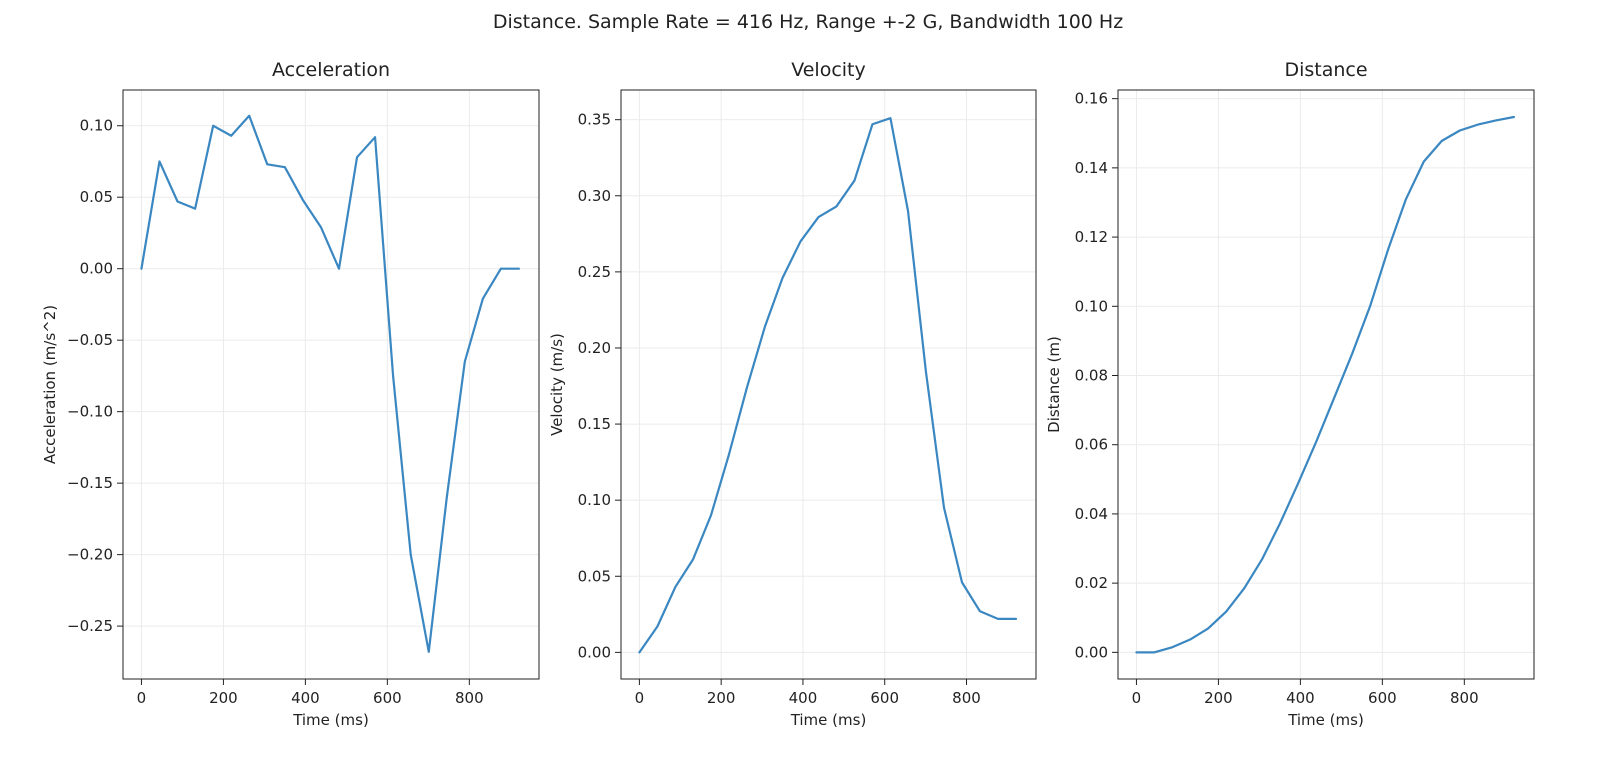  Describe the element at coordinates (594, 196) in the screenshot. I see `y-tick-label: 0.30` at that location.